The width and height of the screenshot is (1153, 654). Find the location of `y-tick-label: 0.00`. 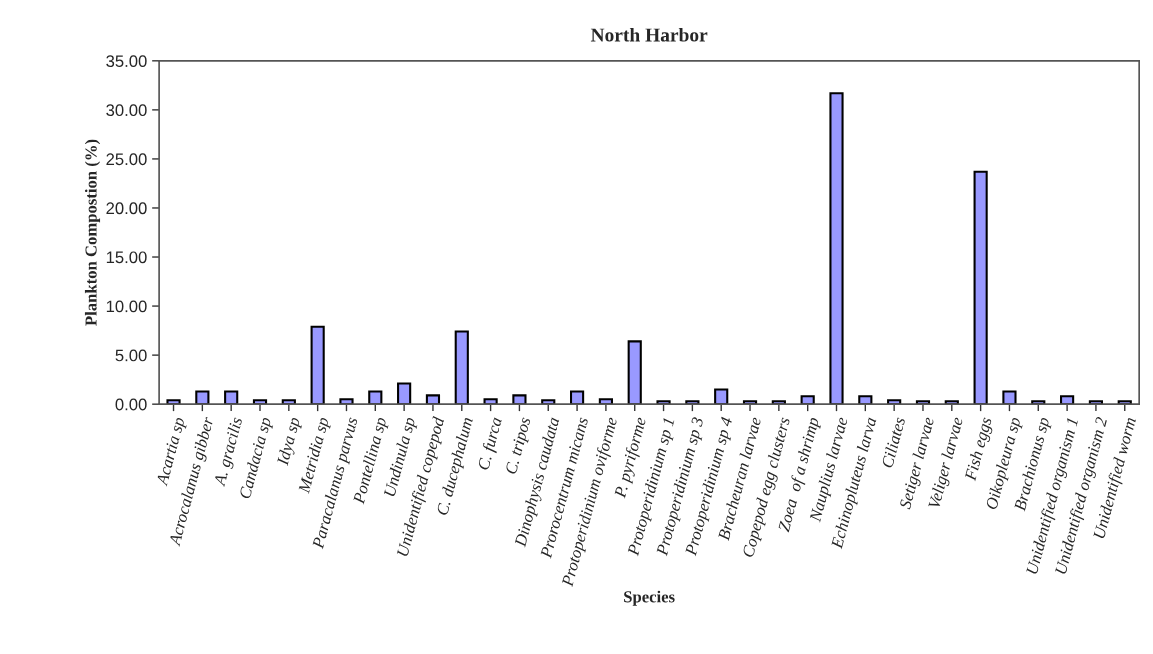

y-tick-label: 0.00 is located at coordinates (131, 404).